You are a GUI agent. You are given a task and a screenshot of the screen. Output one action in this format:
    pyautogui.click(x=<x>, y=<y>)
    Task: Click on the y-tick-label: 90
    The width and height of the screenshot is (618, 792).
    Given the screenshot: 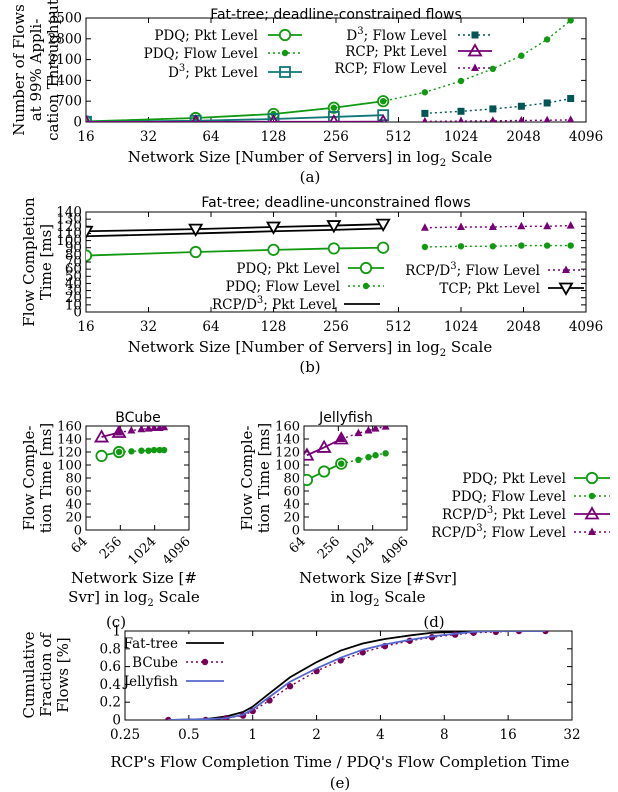 What is the action you would take?
    pyautogui.click(x=73, y=248)
    